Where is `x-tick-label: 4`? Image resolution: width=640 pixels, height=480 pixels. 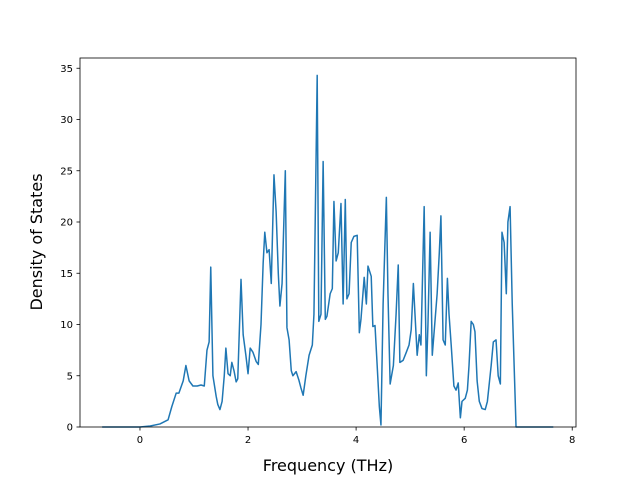 x-tick-label: 4 is located at coordinates (356, 440).